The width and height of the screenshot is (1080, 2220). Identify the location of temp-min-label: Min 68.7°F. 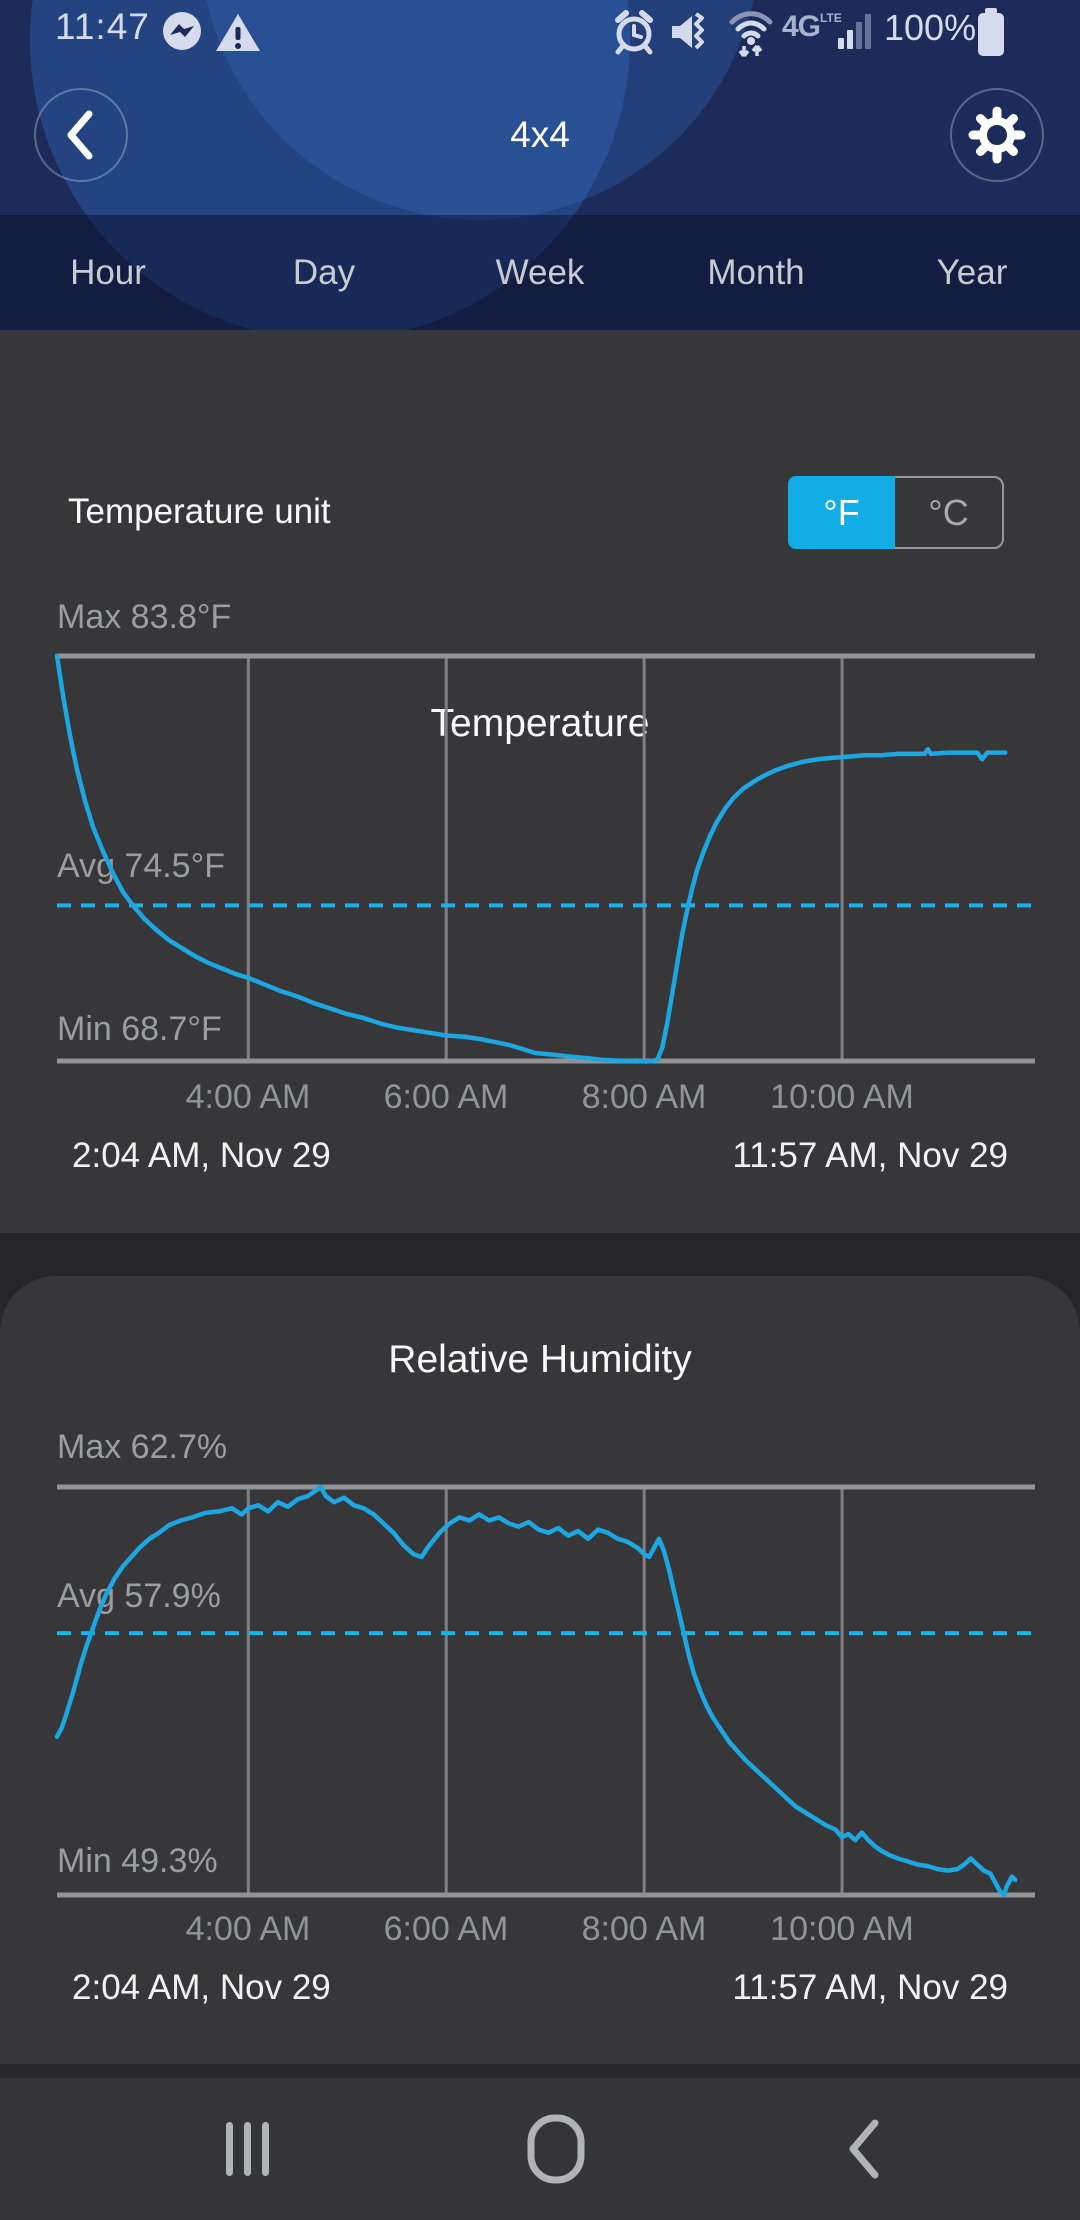
(139, 1029).